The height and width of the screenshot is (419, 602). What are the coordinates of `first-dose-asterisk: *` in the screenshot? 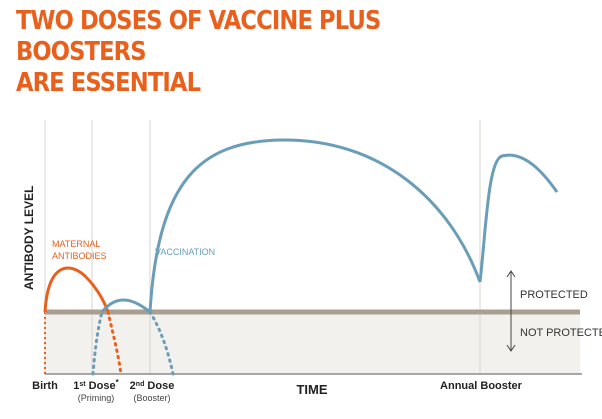 It's located at (118, 382).